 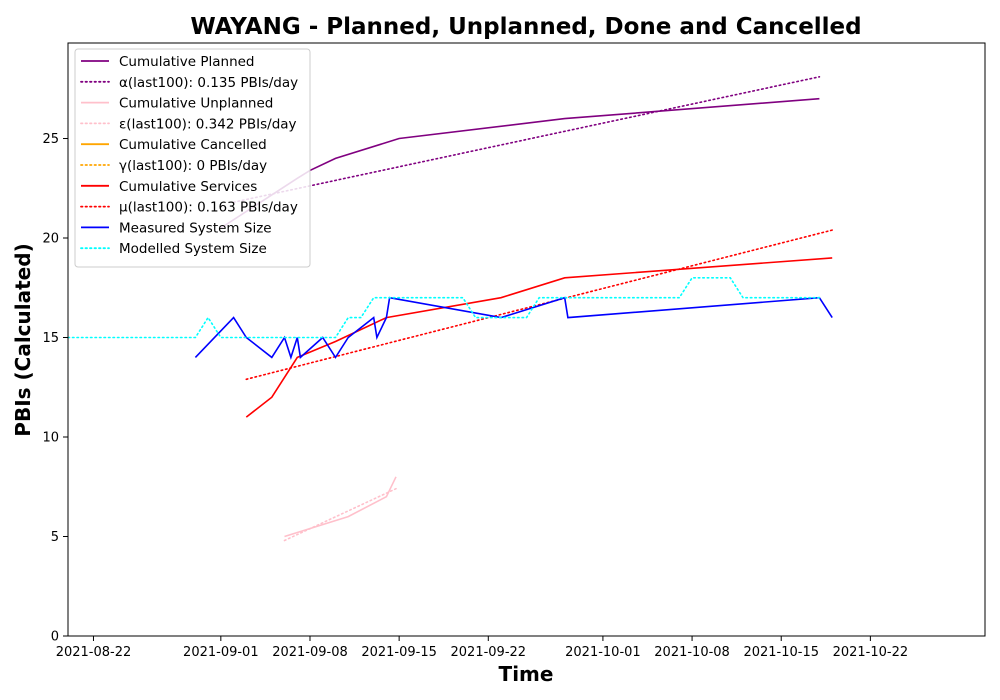 I want to click on x-axis-label: Time, so click(x=526, y=674).